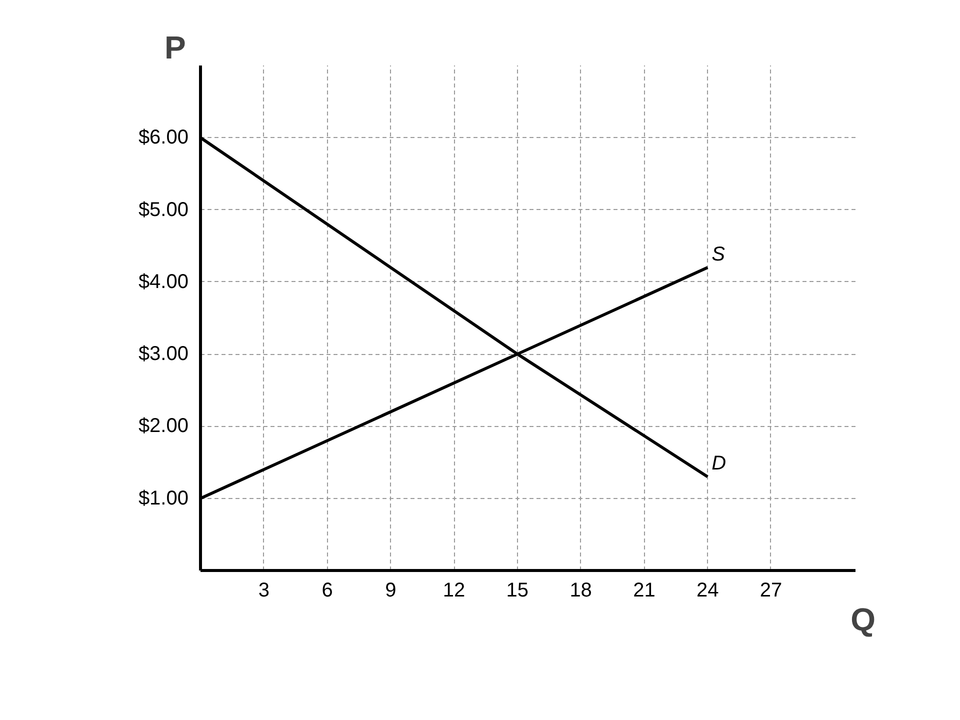 The height and width of the screenshot is (720, 960). I want to click on y-tick-label: $1.00, so click(163, 498).